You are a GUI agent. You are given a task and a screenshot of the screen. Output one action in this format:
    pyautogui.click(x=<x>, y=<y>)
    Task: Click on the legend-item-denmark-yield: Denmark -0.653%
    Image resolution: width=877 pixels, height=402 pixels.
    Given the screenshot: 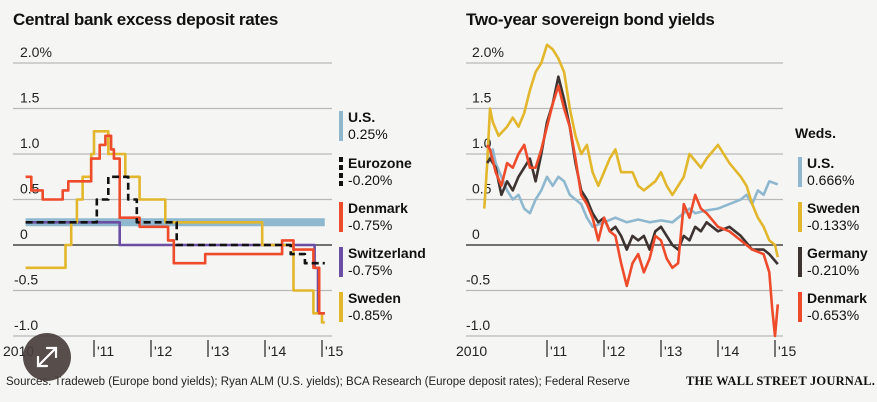 What is the action you would take?
    pyautogui.click(x=832, y=307)
    